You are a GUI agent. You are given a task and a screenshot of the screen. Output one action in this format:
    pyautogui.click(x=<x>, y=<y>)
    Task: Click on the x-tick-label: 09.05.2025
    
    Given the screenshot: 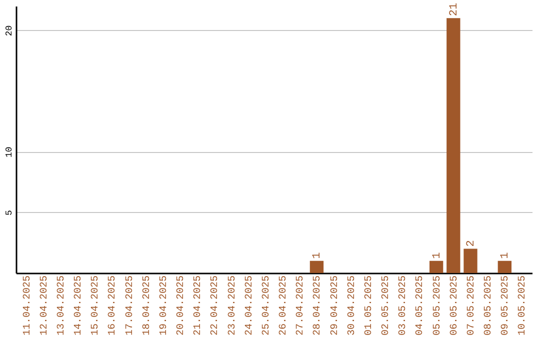 What is the action you would take?
    pyautogui.click(x=506, y=306)
    